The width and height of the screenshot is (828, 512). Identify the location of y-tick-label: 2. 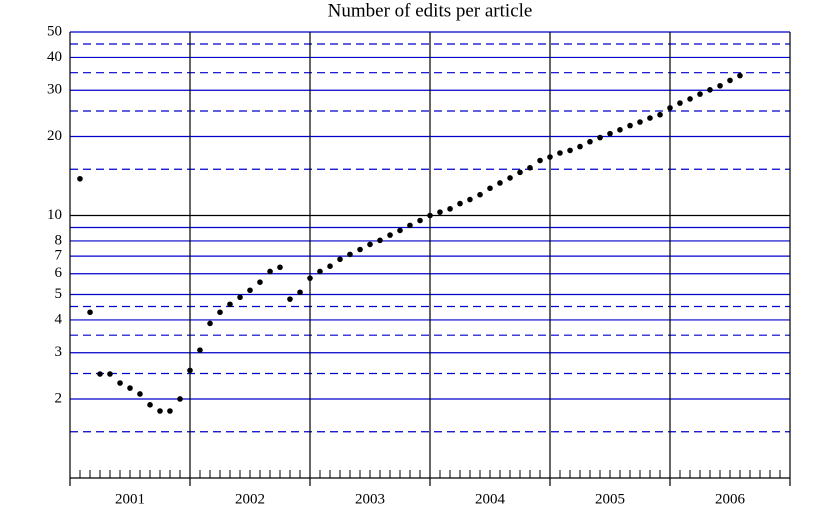
(59, 398).